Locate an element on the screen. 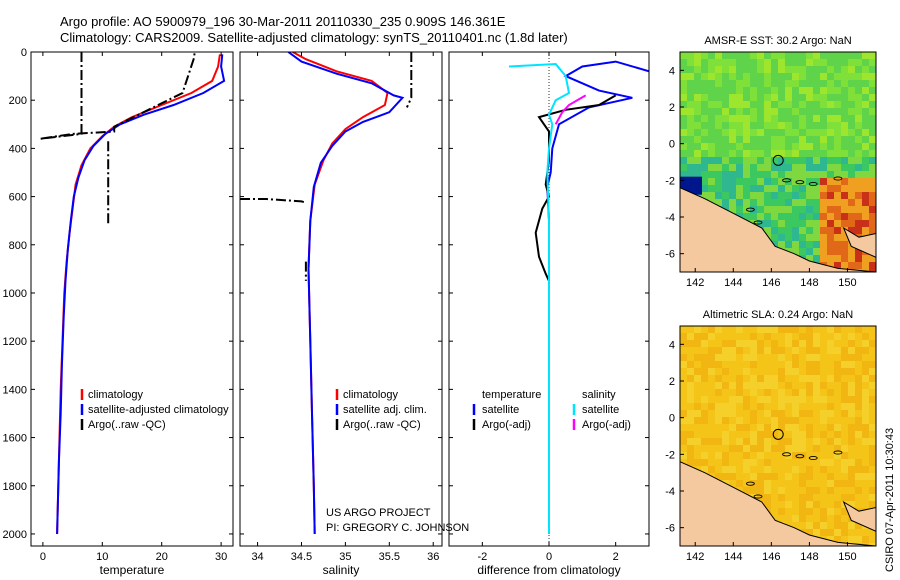 This screenshot has height=580, width=900. legend-heading: salinity is located at coordinates (599, 395).